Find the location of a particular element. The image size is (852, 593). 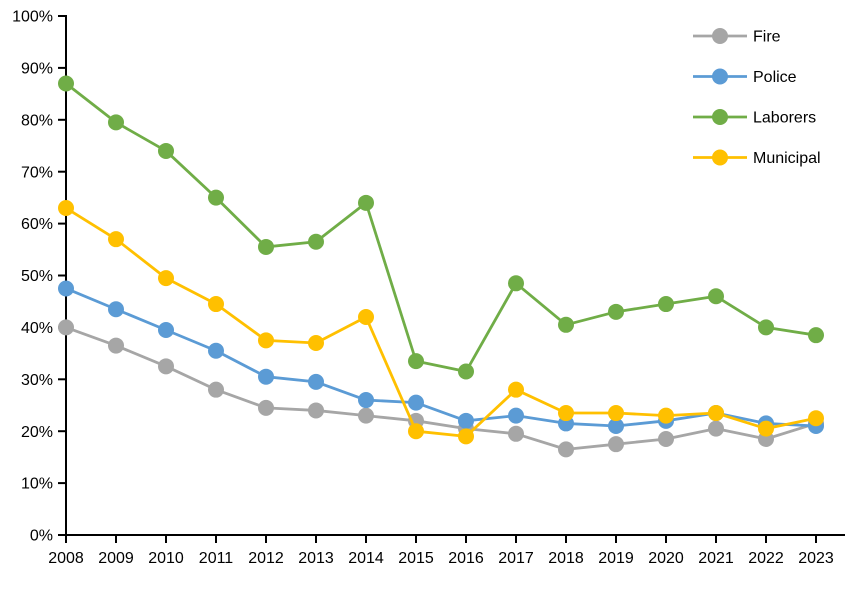

y-tick-label: 70% is located at coordinates (37, 172).